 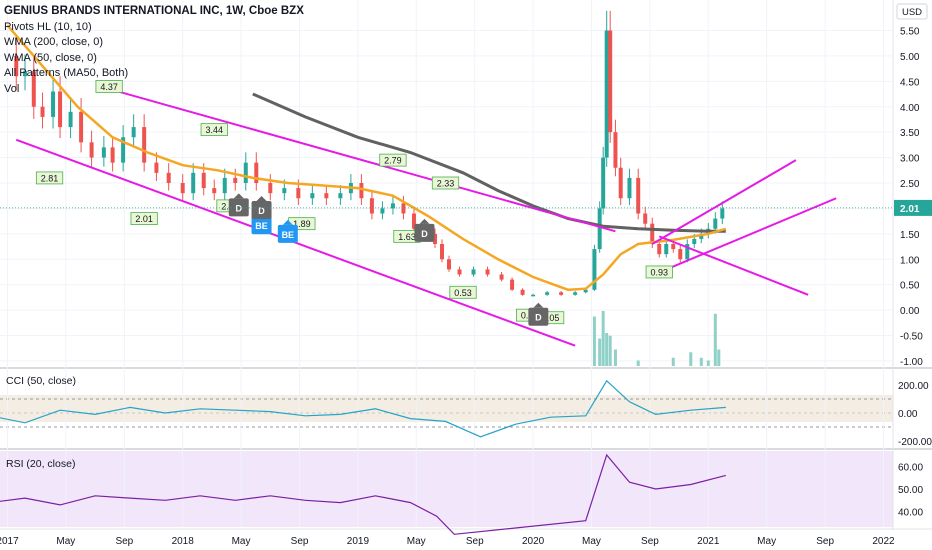 What do you see at coordinates (109, 87) in the screenshot?
I see `pivot-label: 4.37` at bounding box center [109, 87].